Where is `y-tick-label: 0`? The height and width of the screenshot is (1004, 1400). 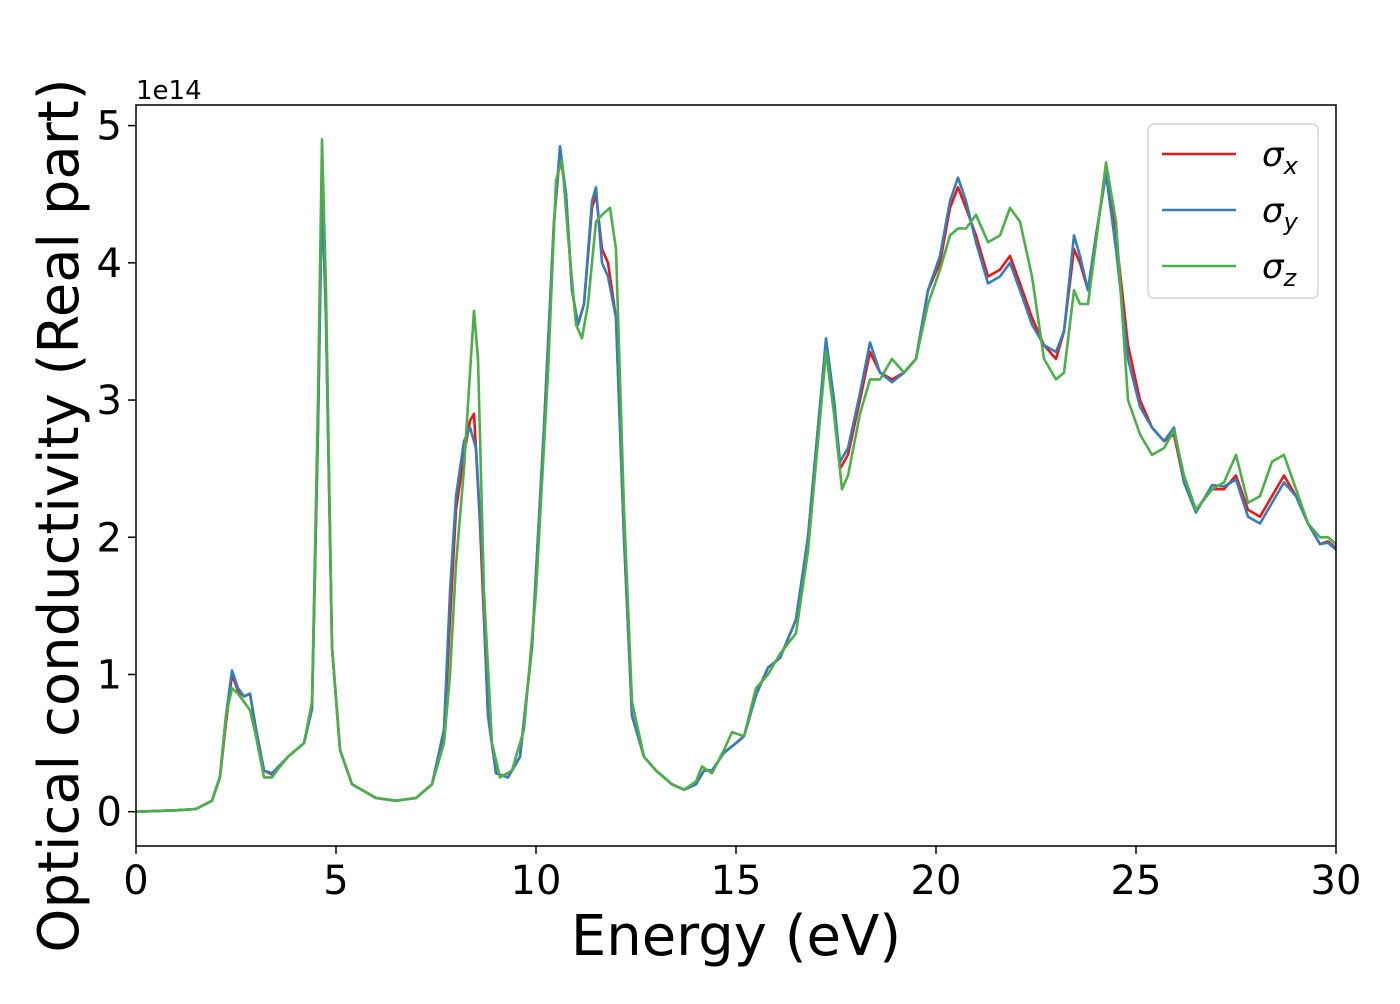 y-tick-label: 0 is located at coordinates (109, 813).